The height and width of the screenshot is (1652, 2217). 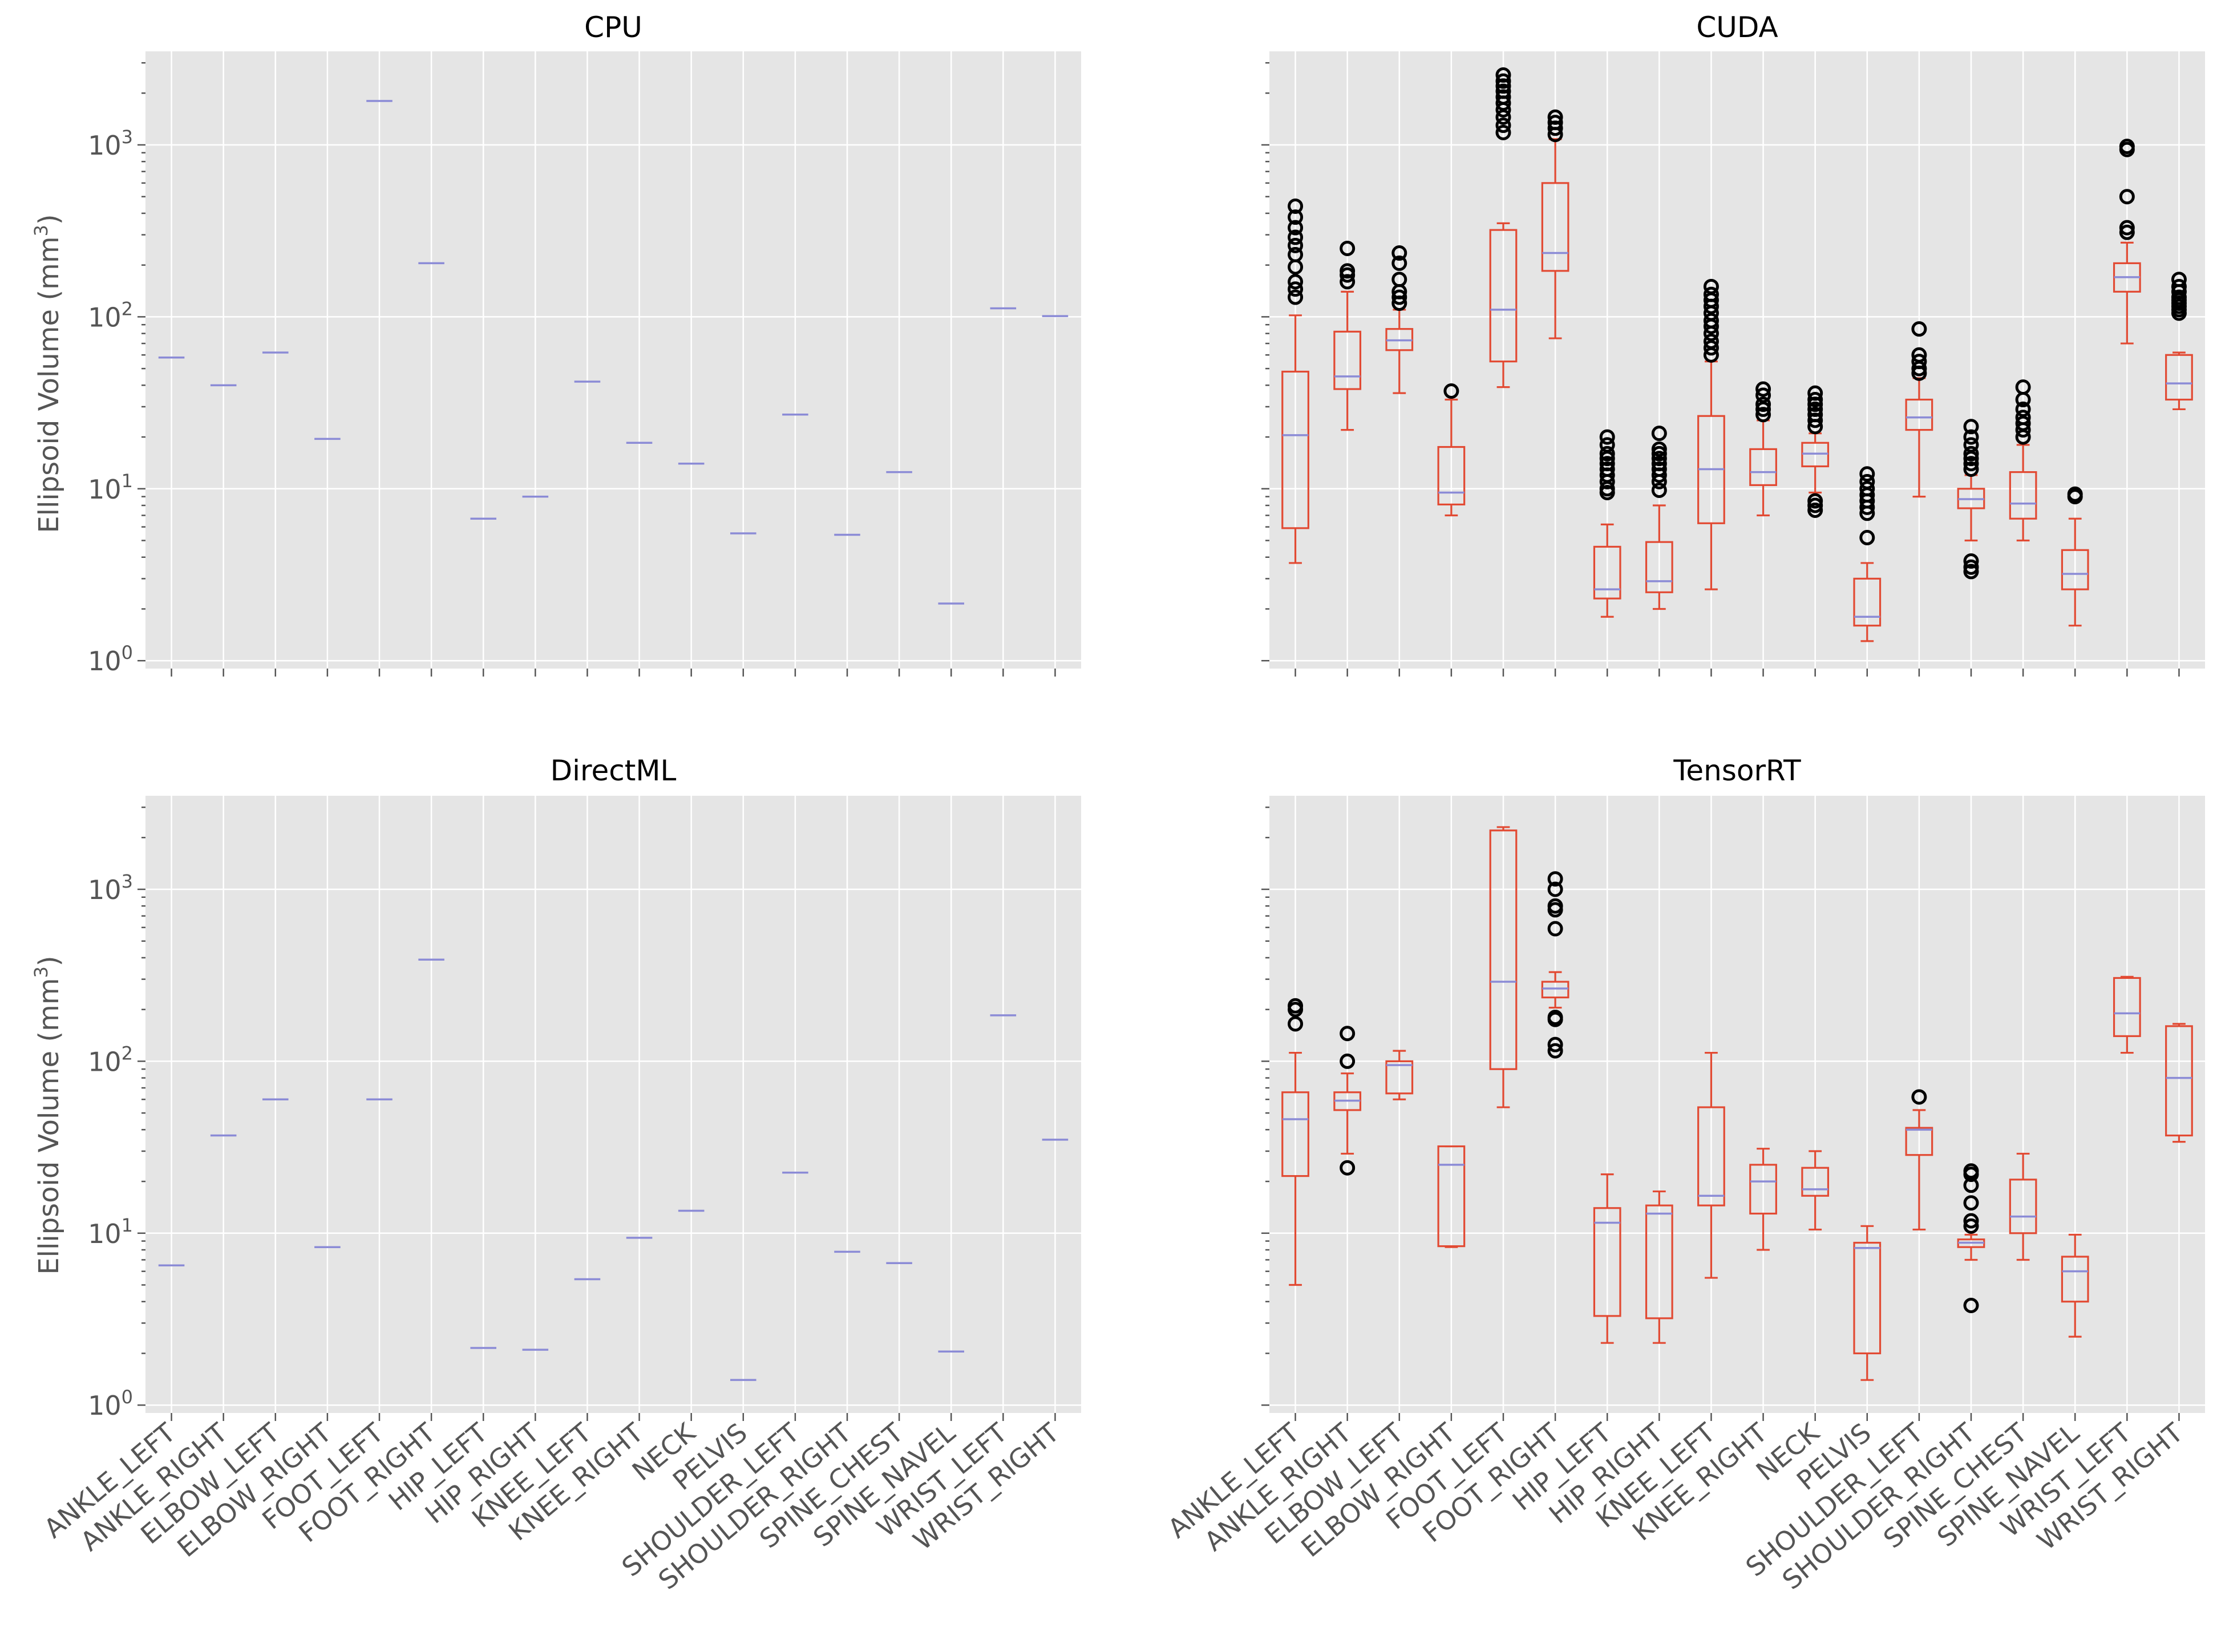 I want to click on panel-title-cpu: CPU, so click(x=613, y=27).